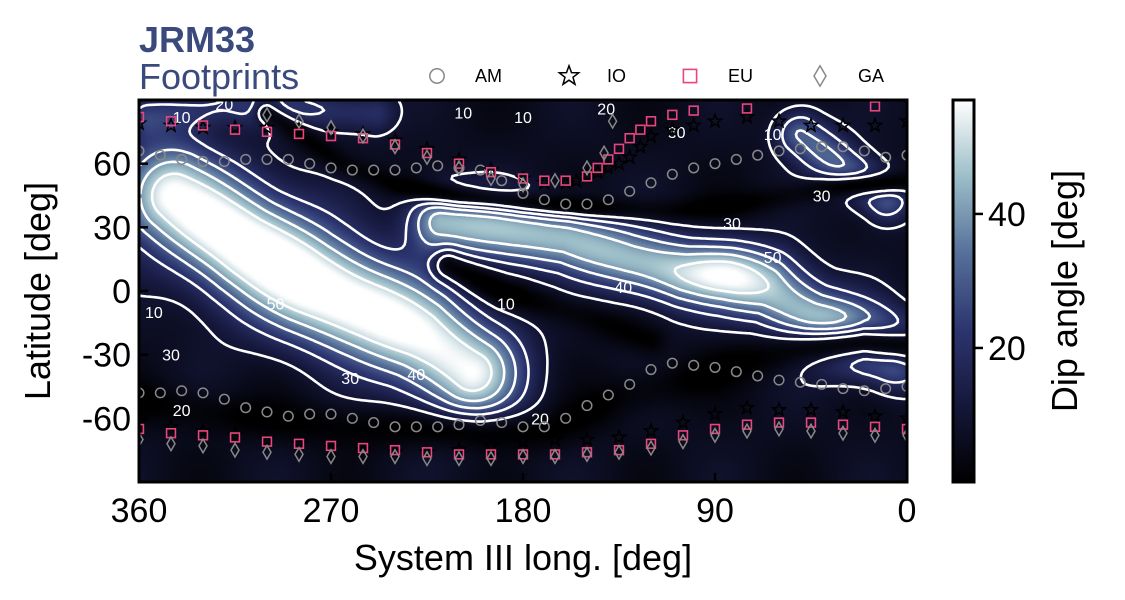 The width and height of the screenshot is (1125, 600). What do you see at coordinates (740, 76) in the screenshot?
I see `legend-label: EU` at bounding box center [740, 76].